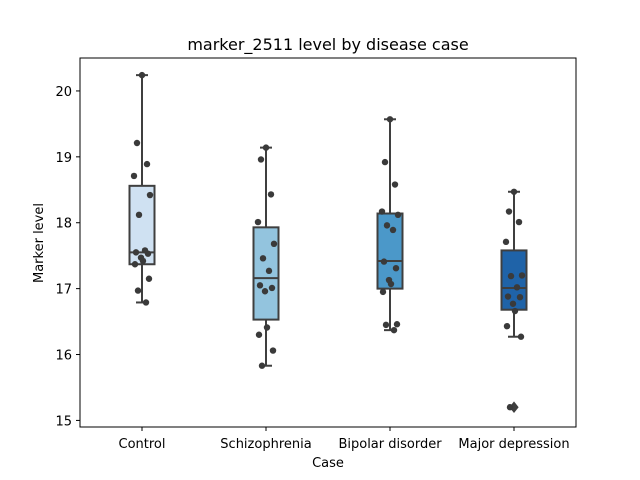 The height and width of the screenshot is (480, 640). What do you see at coordinates (390, 444) in the screenshot?
I see `x-tick-label: Bipolar disorder` at bounding box center [390, 444].